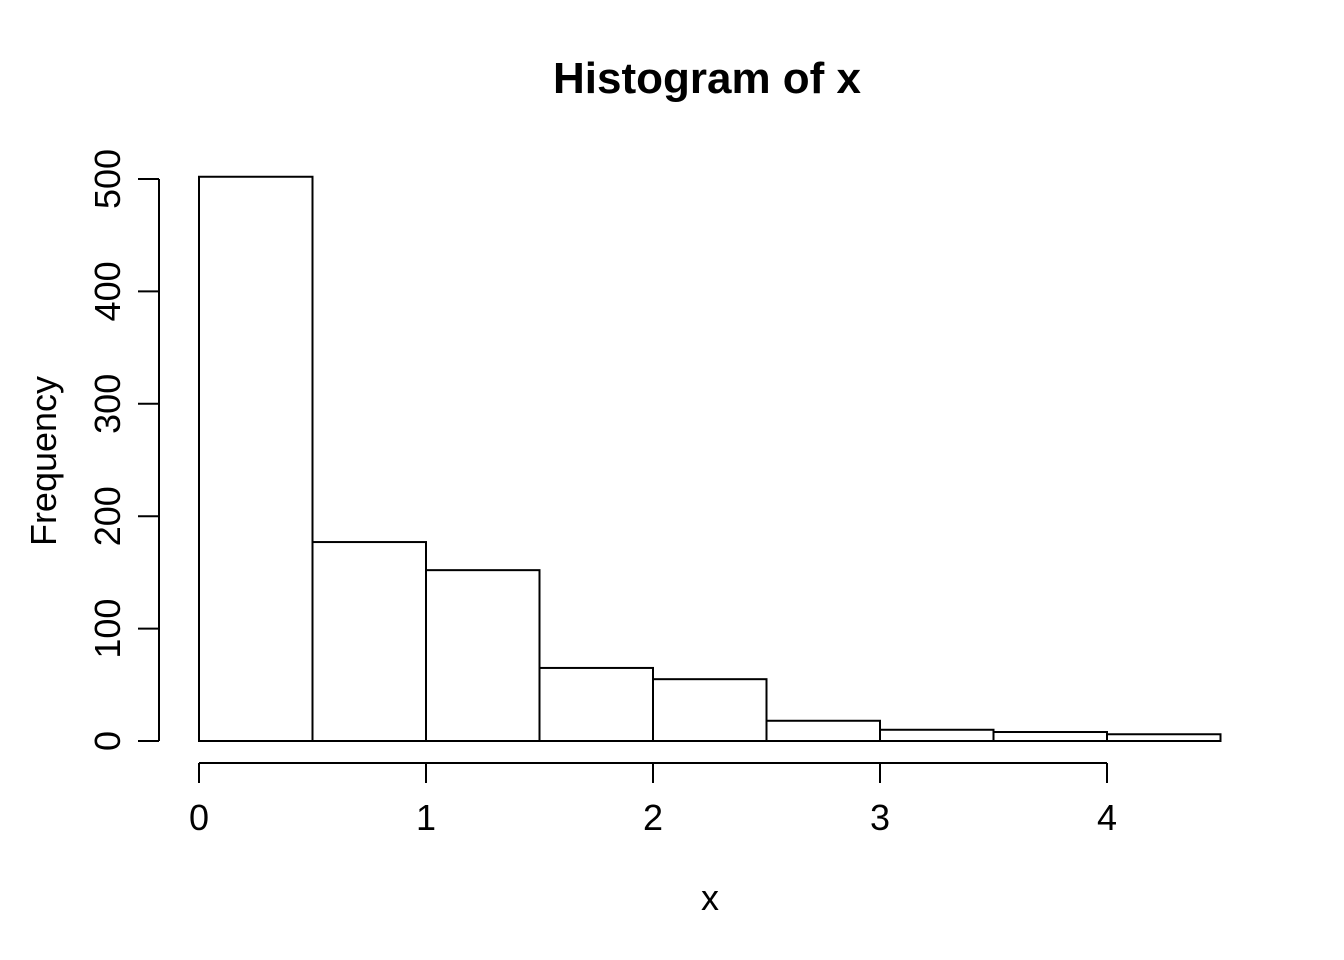 The height and width of the screenshot is (960, 1344). Describe the element at coordinates (707, 78) in the screenshot. I see `chart-title: Histogram of x` at that location.